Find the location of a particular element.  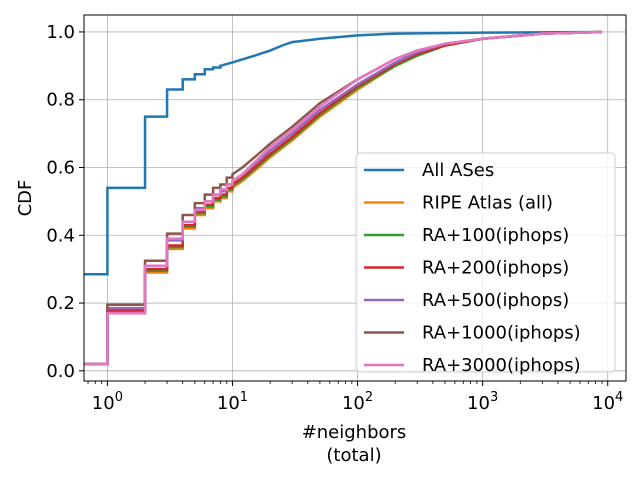

x-axis-label-line2: (total) is located at coordinates (353, 455).